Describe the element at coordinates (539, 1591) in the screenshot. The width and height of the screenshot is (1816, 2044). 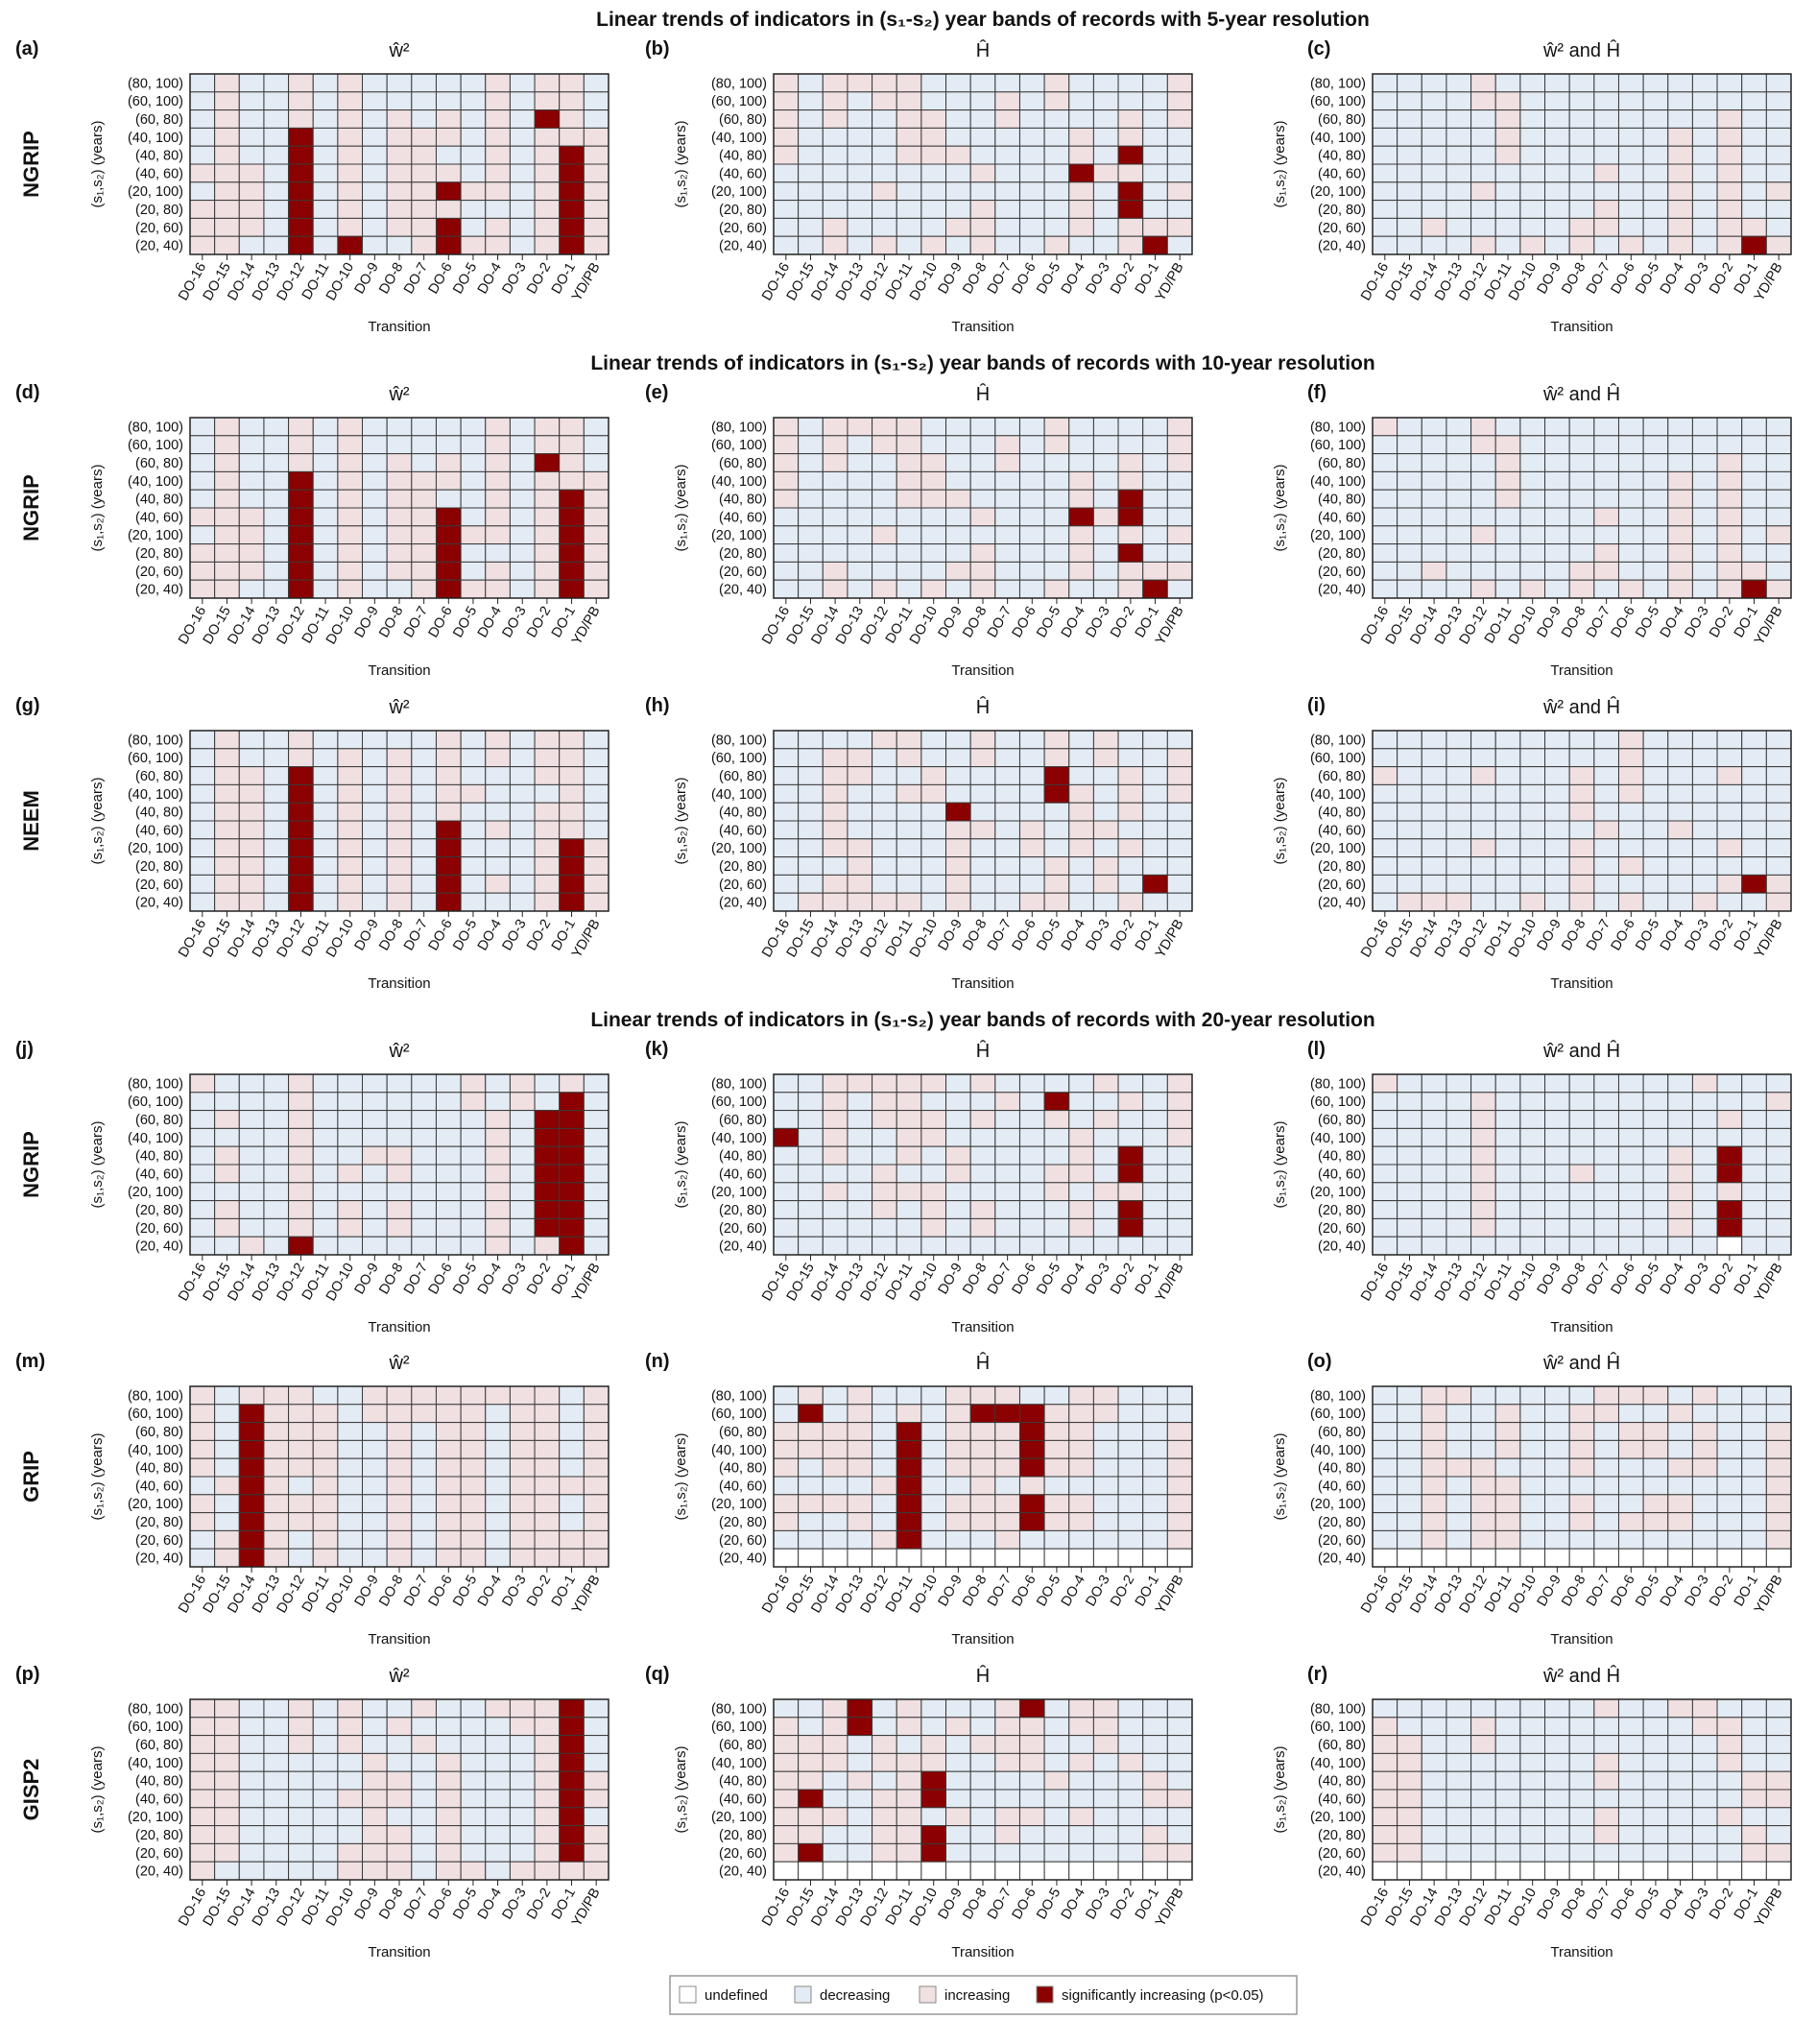
I see `x-tick-label: DO-2` at that location.